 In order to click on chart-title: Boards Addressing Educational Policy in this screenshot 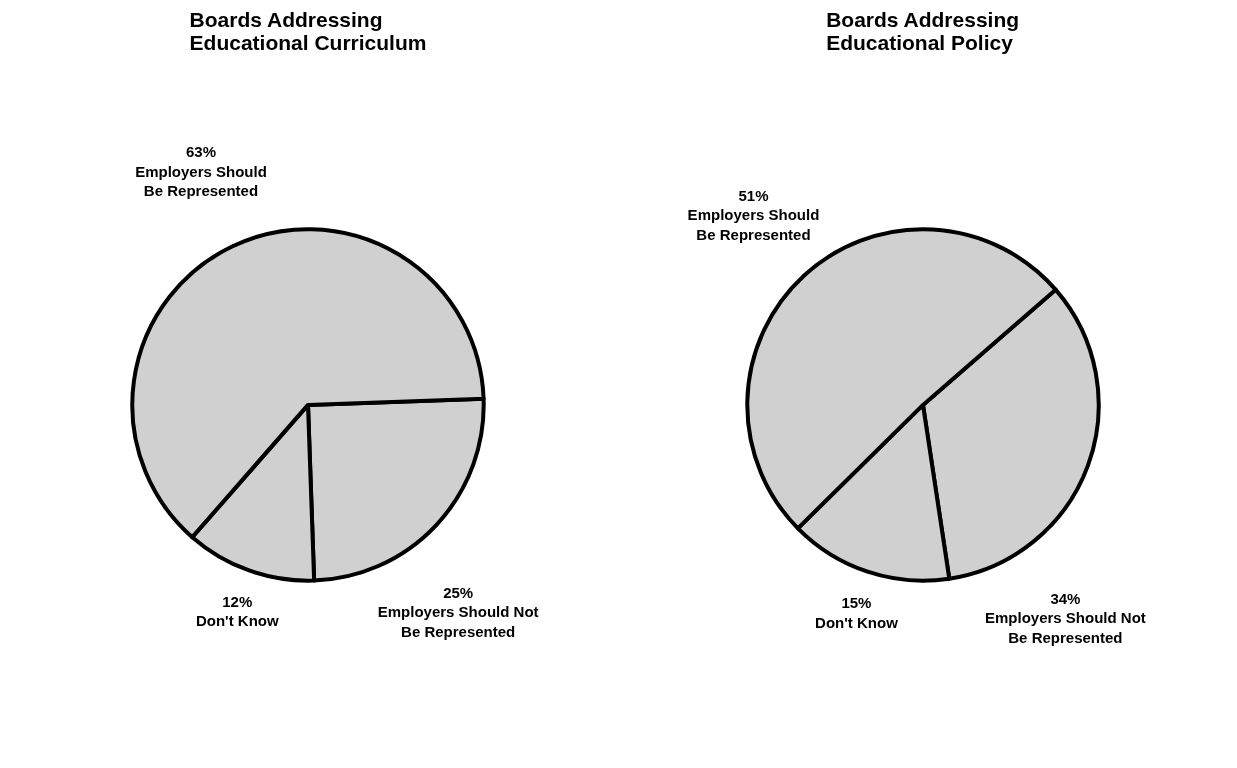, I will do `click(923, 30)`.